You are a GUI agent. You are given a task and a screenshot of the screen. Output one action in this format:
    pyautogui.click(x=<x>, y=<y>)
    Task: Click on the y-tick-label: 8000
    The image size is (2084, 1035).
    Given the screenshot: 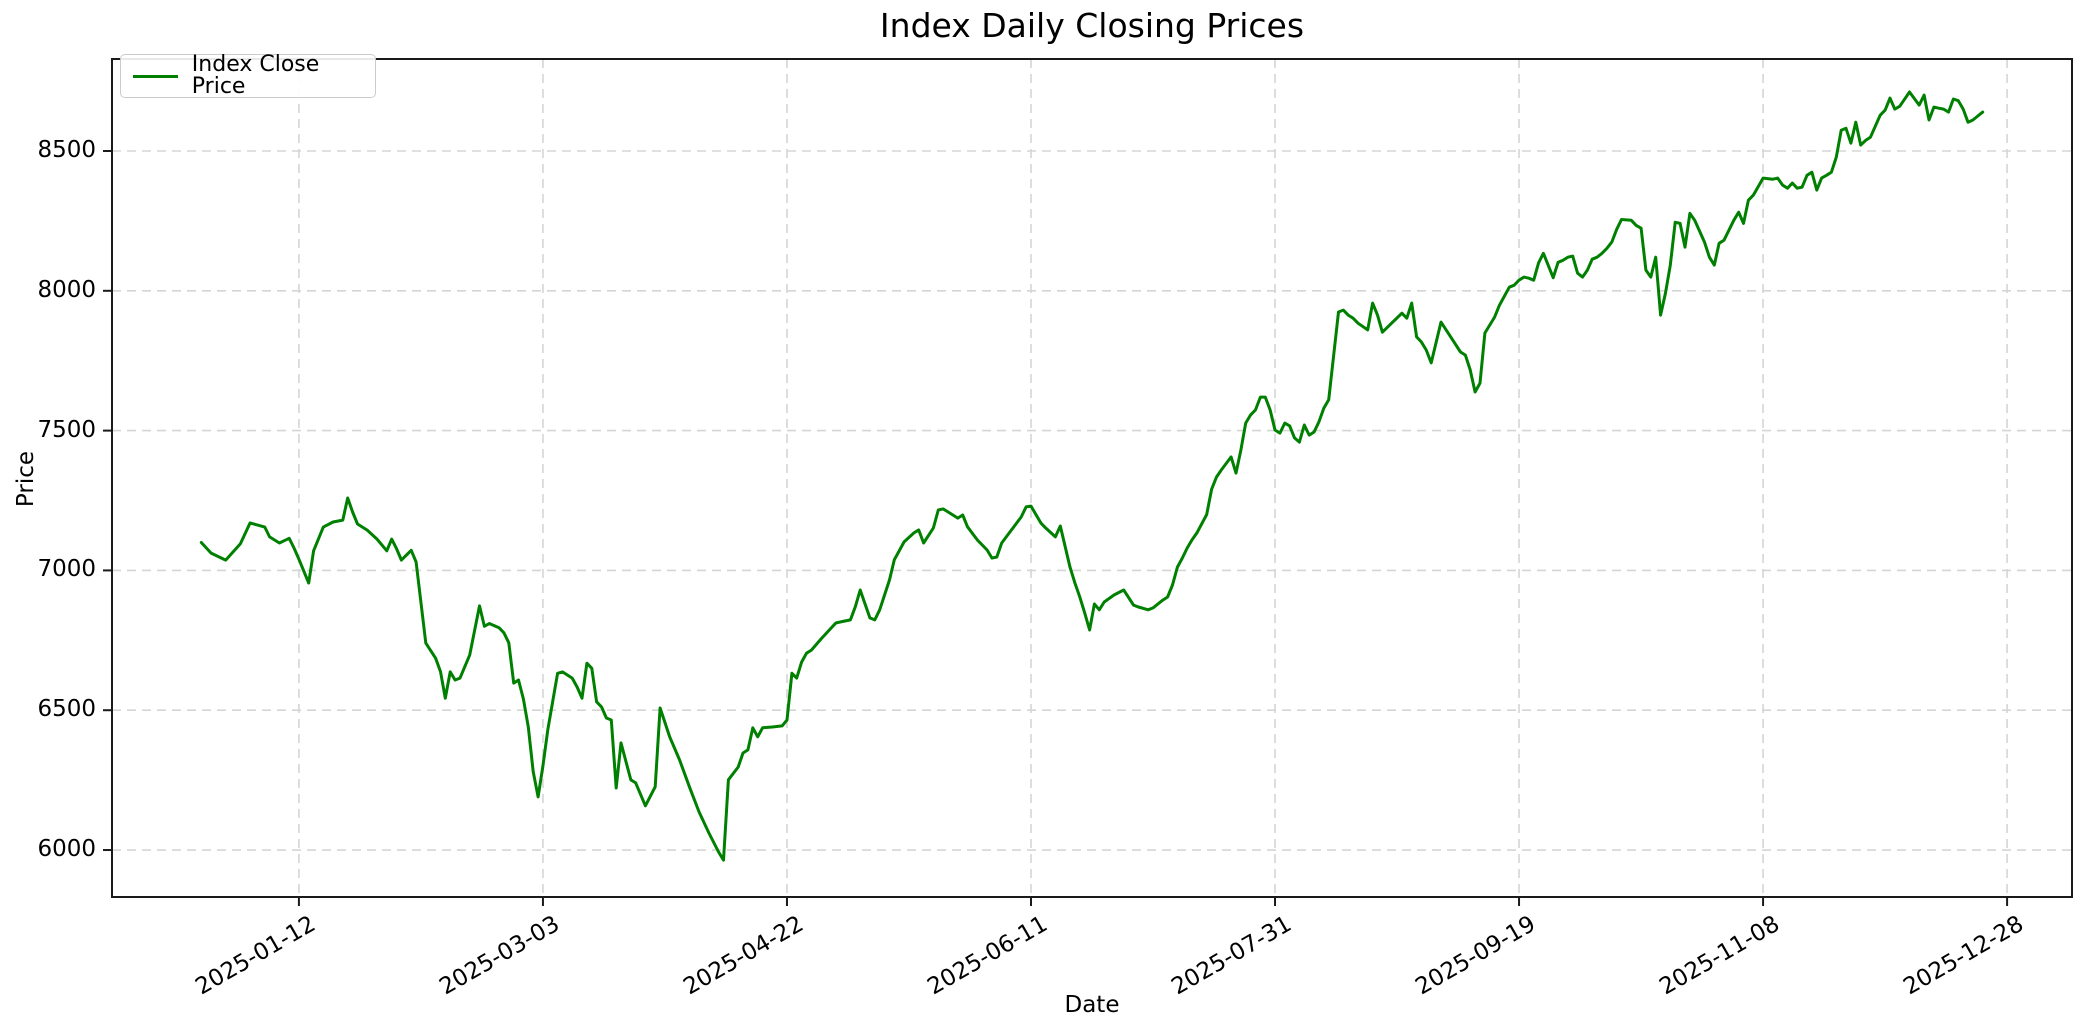 What is the action you would take?
    pyautogui.click(x=66, y=289)
    